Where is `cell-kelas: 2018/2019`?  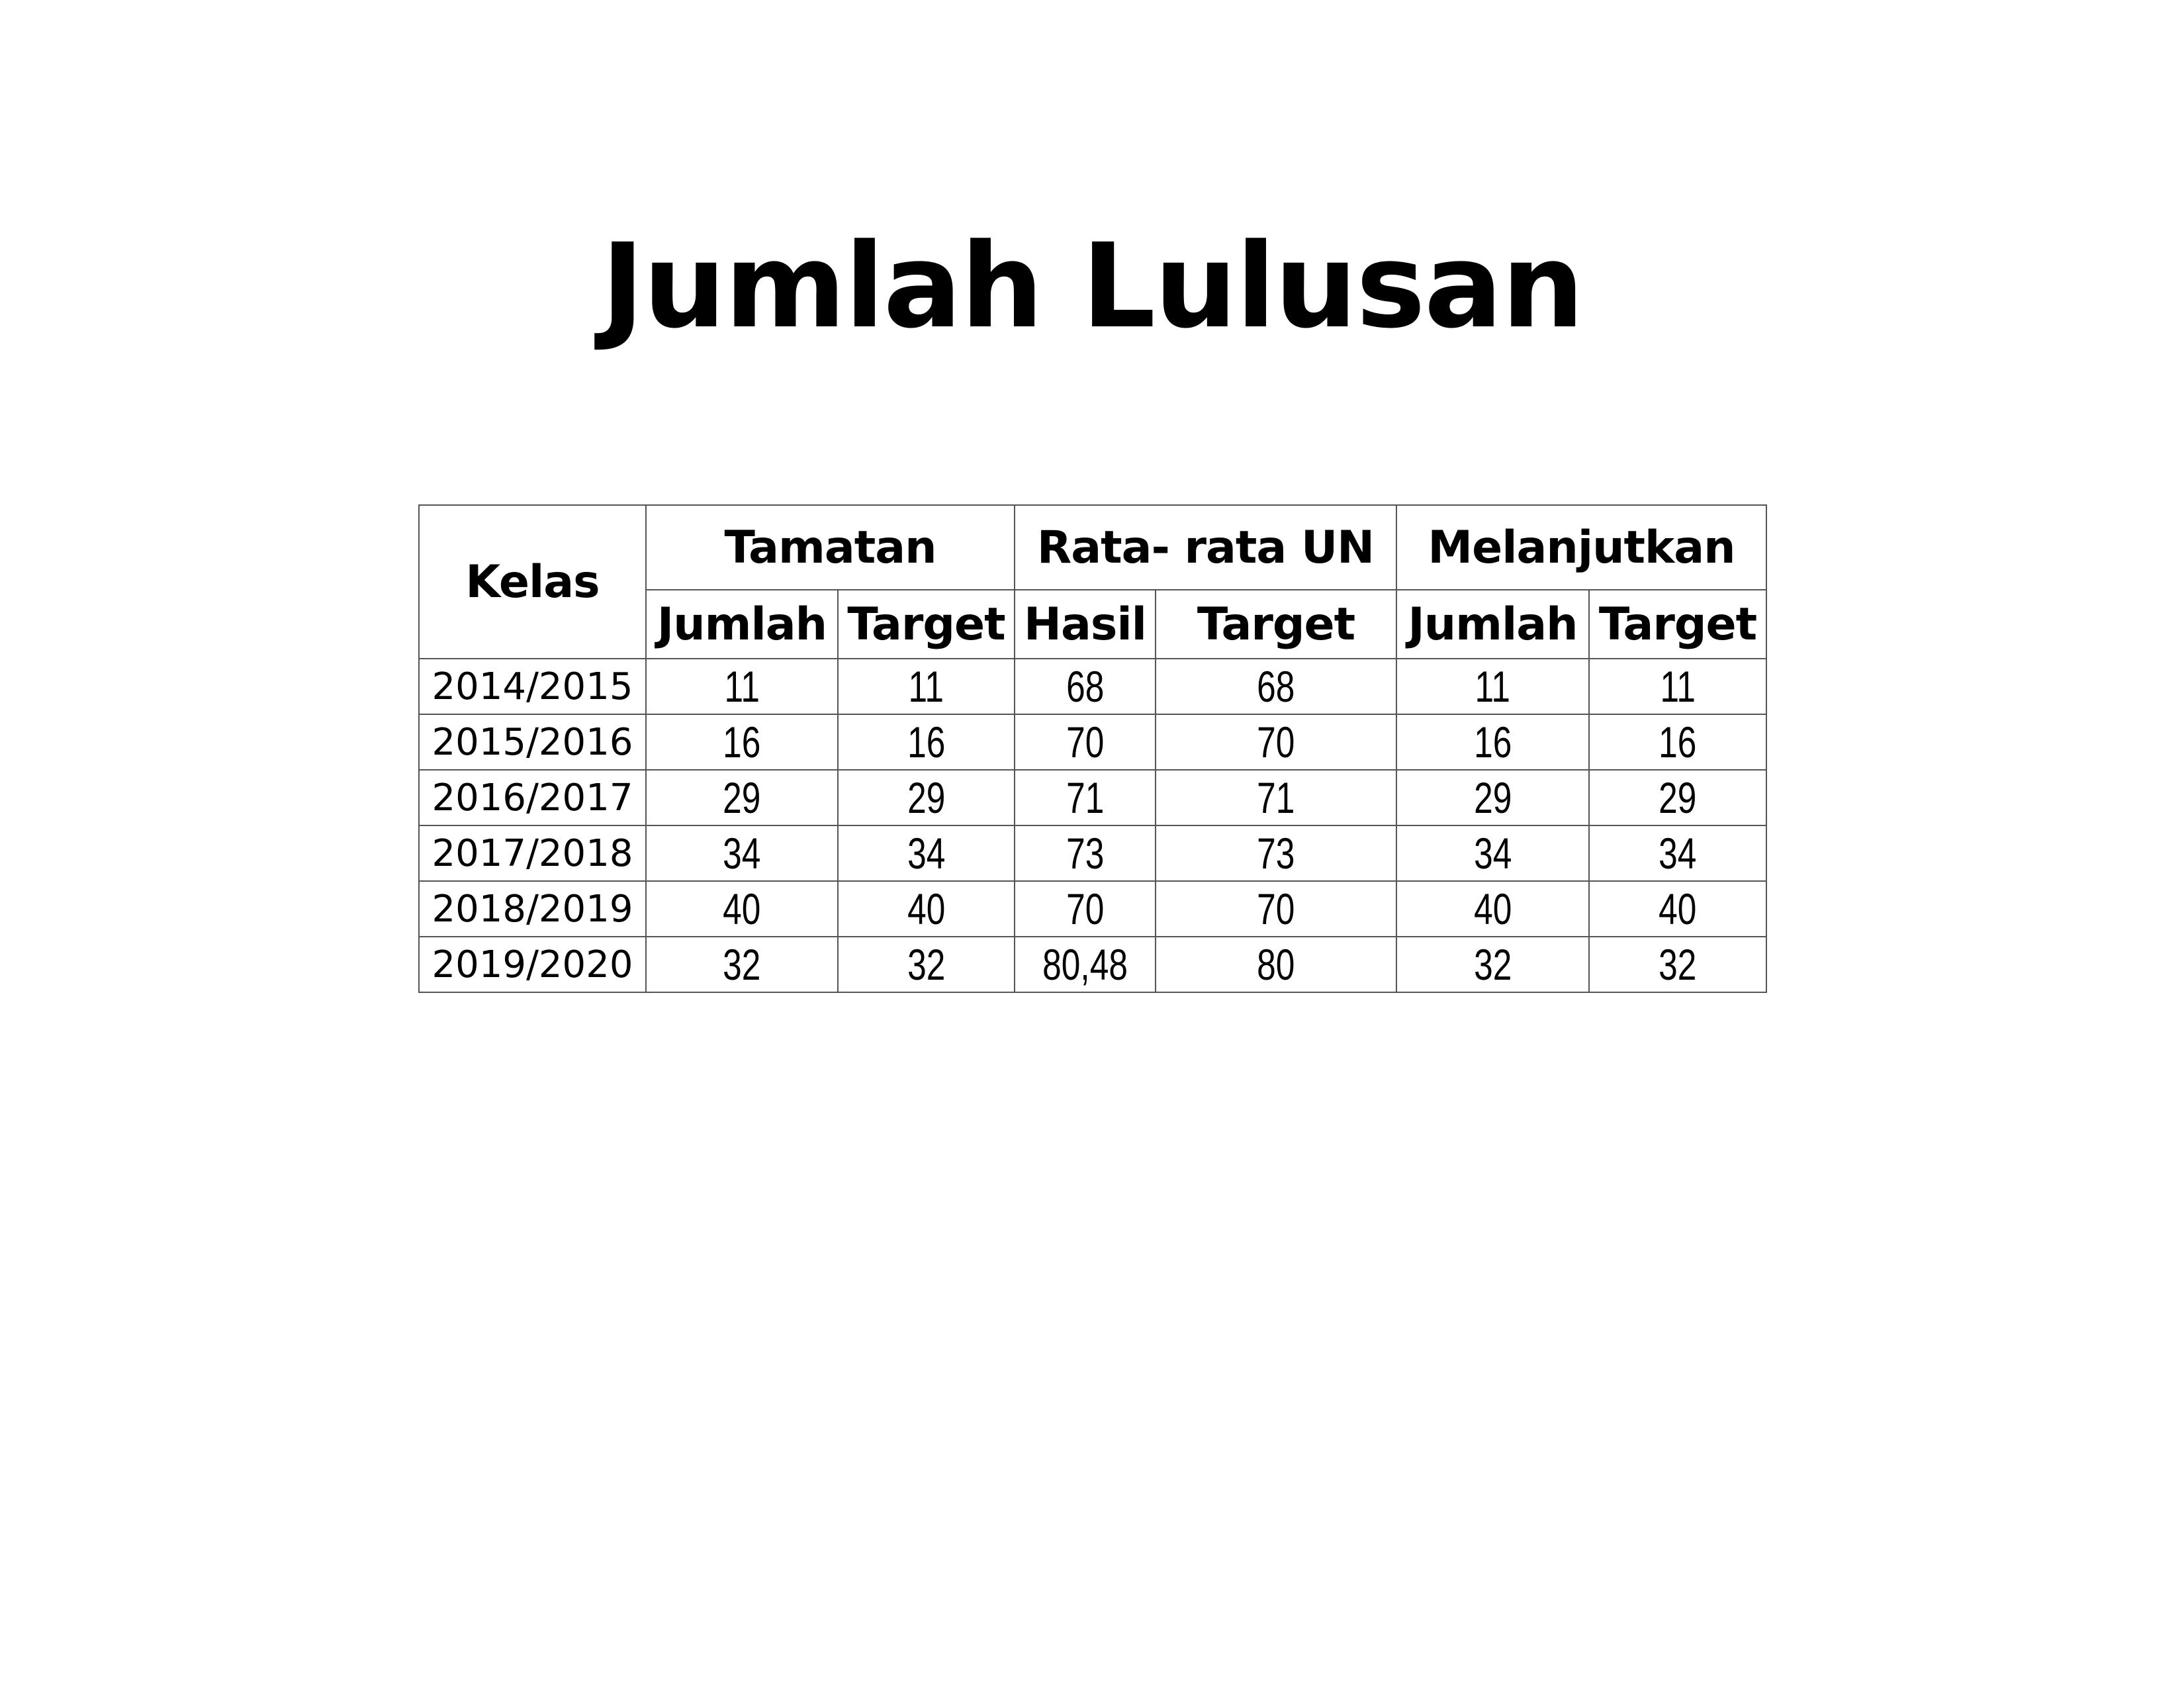
cell-kelas: 2018/2019 is located at coordinates (532, 908).